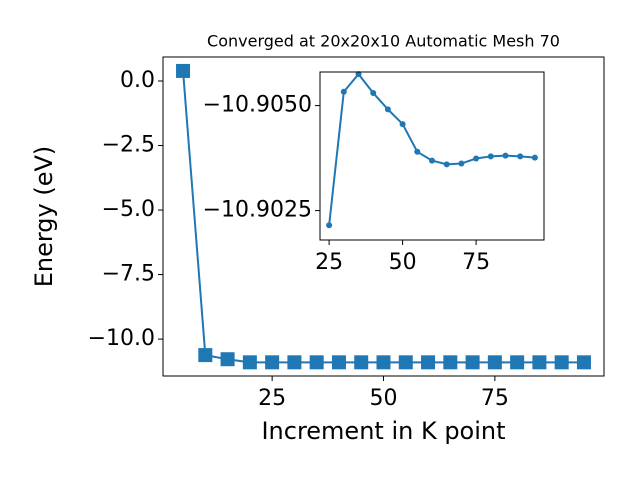 The width and height of the screenshot is (640, 480). Describe the element at coordinates (383, 41) in the screenshot. I see `chart-title: Converged at 20x20x10 Automatic Mesh 70` at that location.